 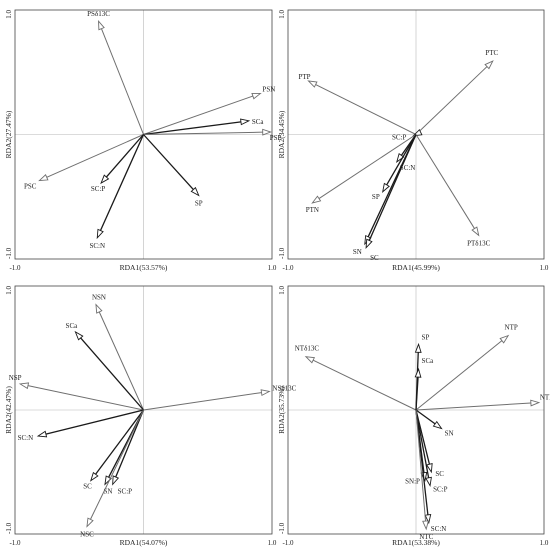 I want to click on vector-label: NTC, so click(x=426, y=537).